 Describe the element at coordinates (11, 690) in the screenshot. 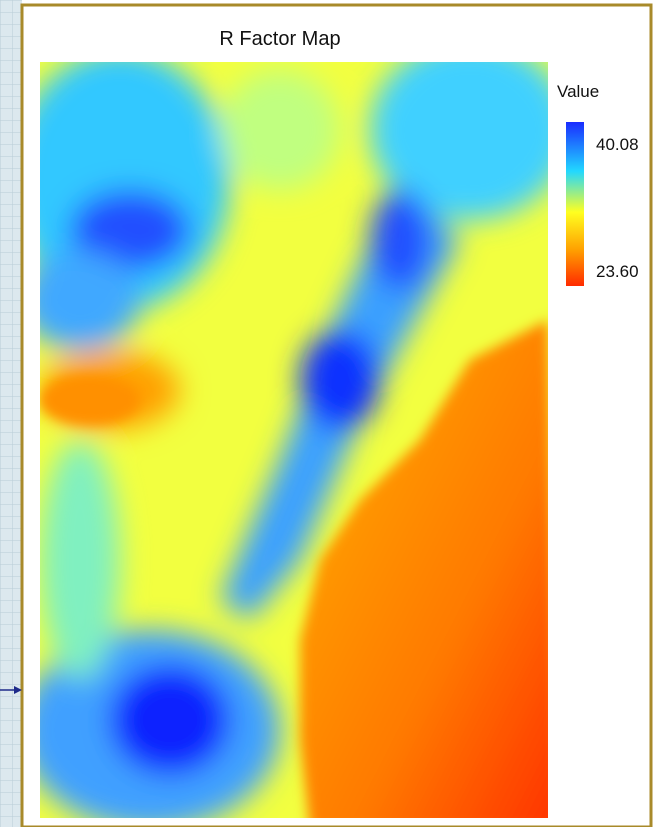

I see `arrow` at that location.